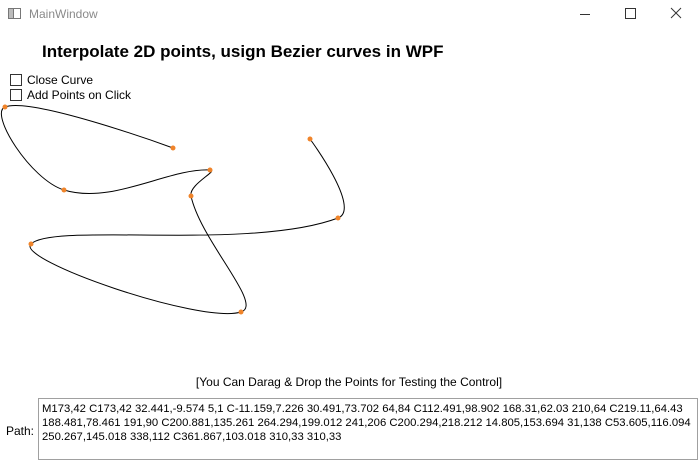 Image resolution: width=698 pixels, height=460 pixels. Describe the element at coordinates (20, 431) in the screenshot. I see `path-label: Path:` at that location.